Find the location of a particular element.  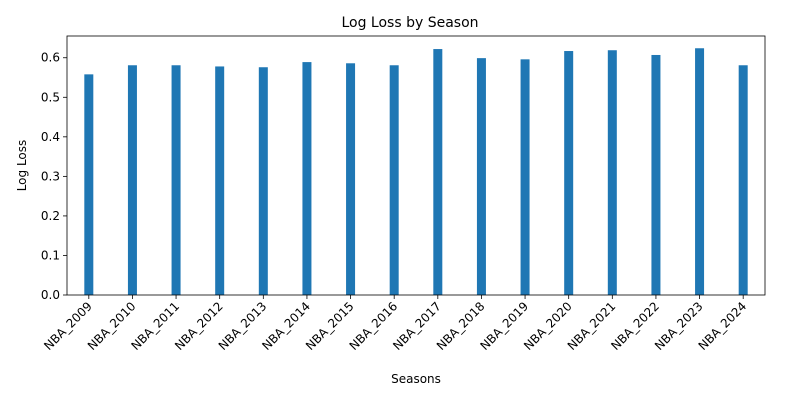

bar-nba-2018 is located at coordinates (481, 177).